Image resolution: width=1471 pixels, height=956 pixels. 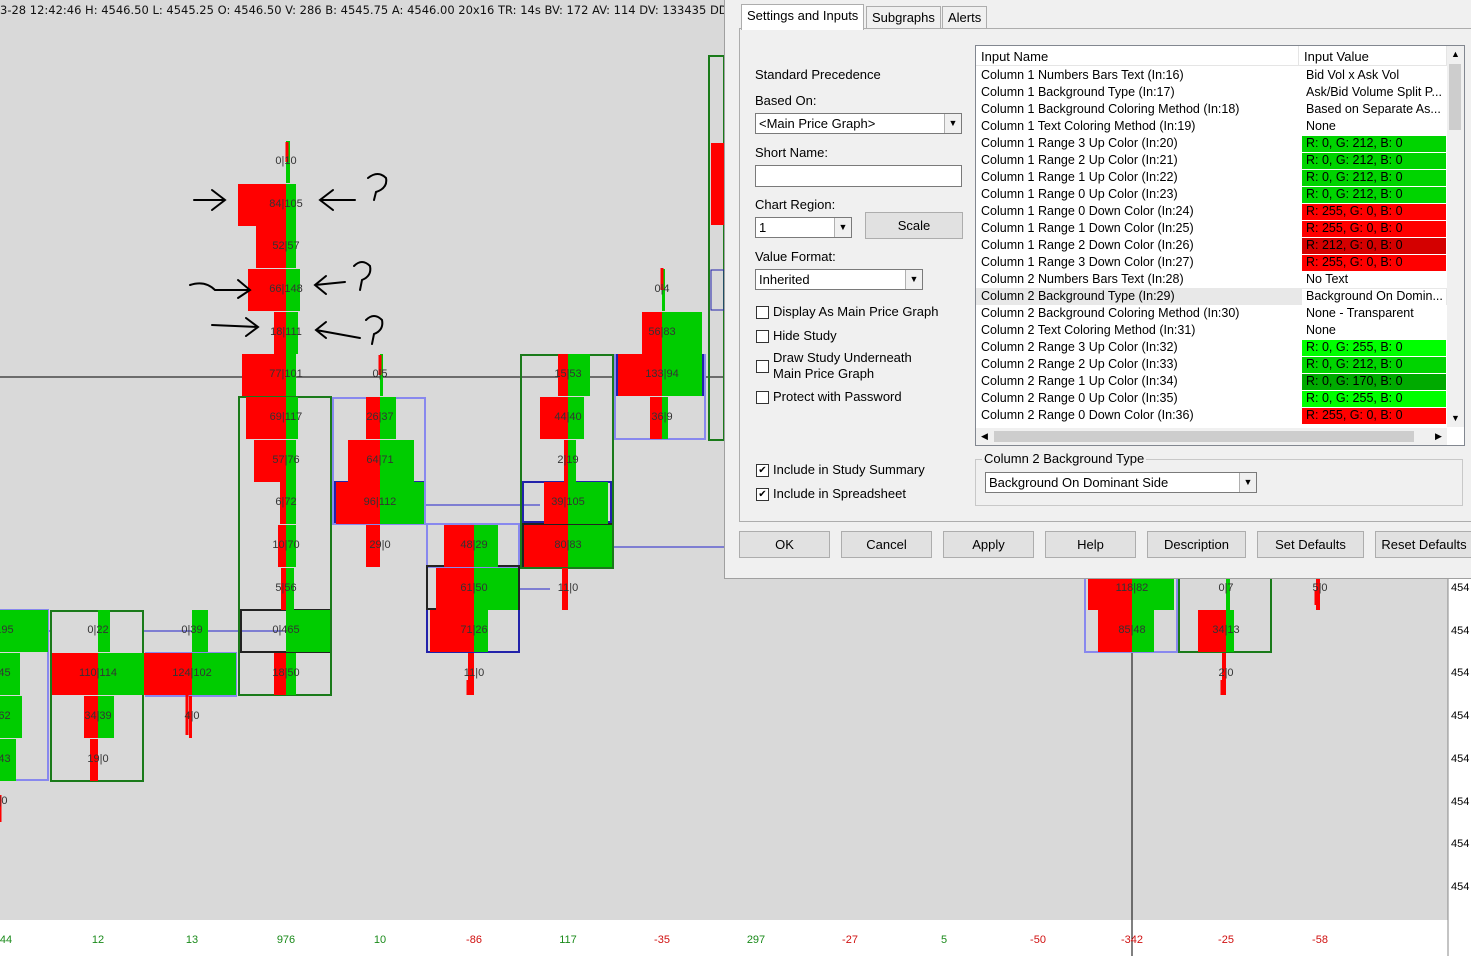 I want to click on draw-underneath-checkbox, so click(x=762, y=366).